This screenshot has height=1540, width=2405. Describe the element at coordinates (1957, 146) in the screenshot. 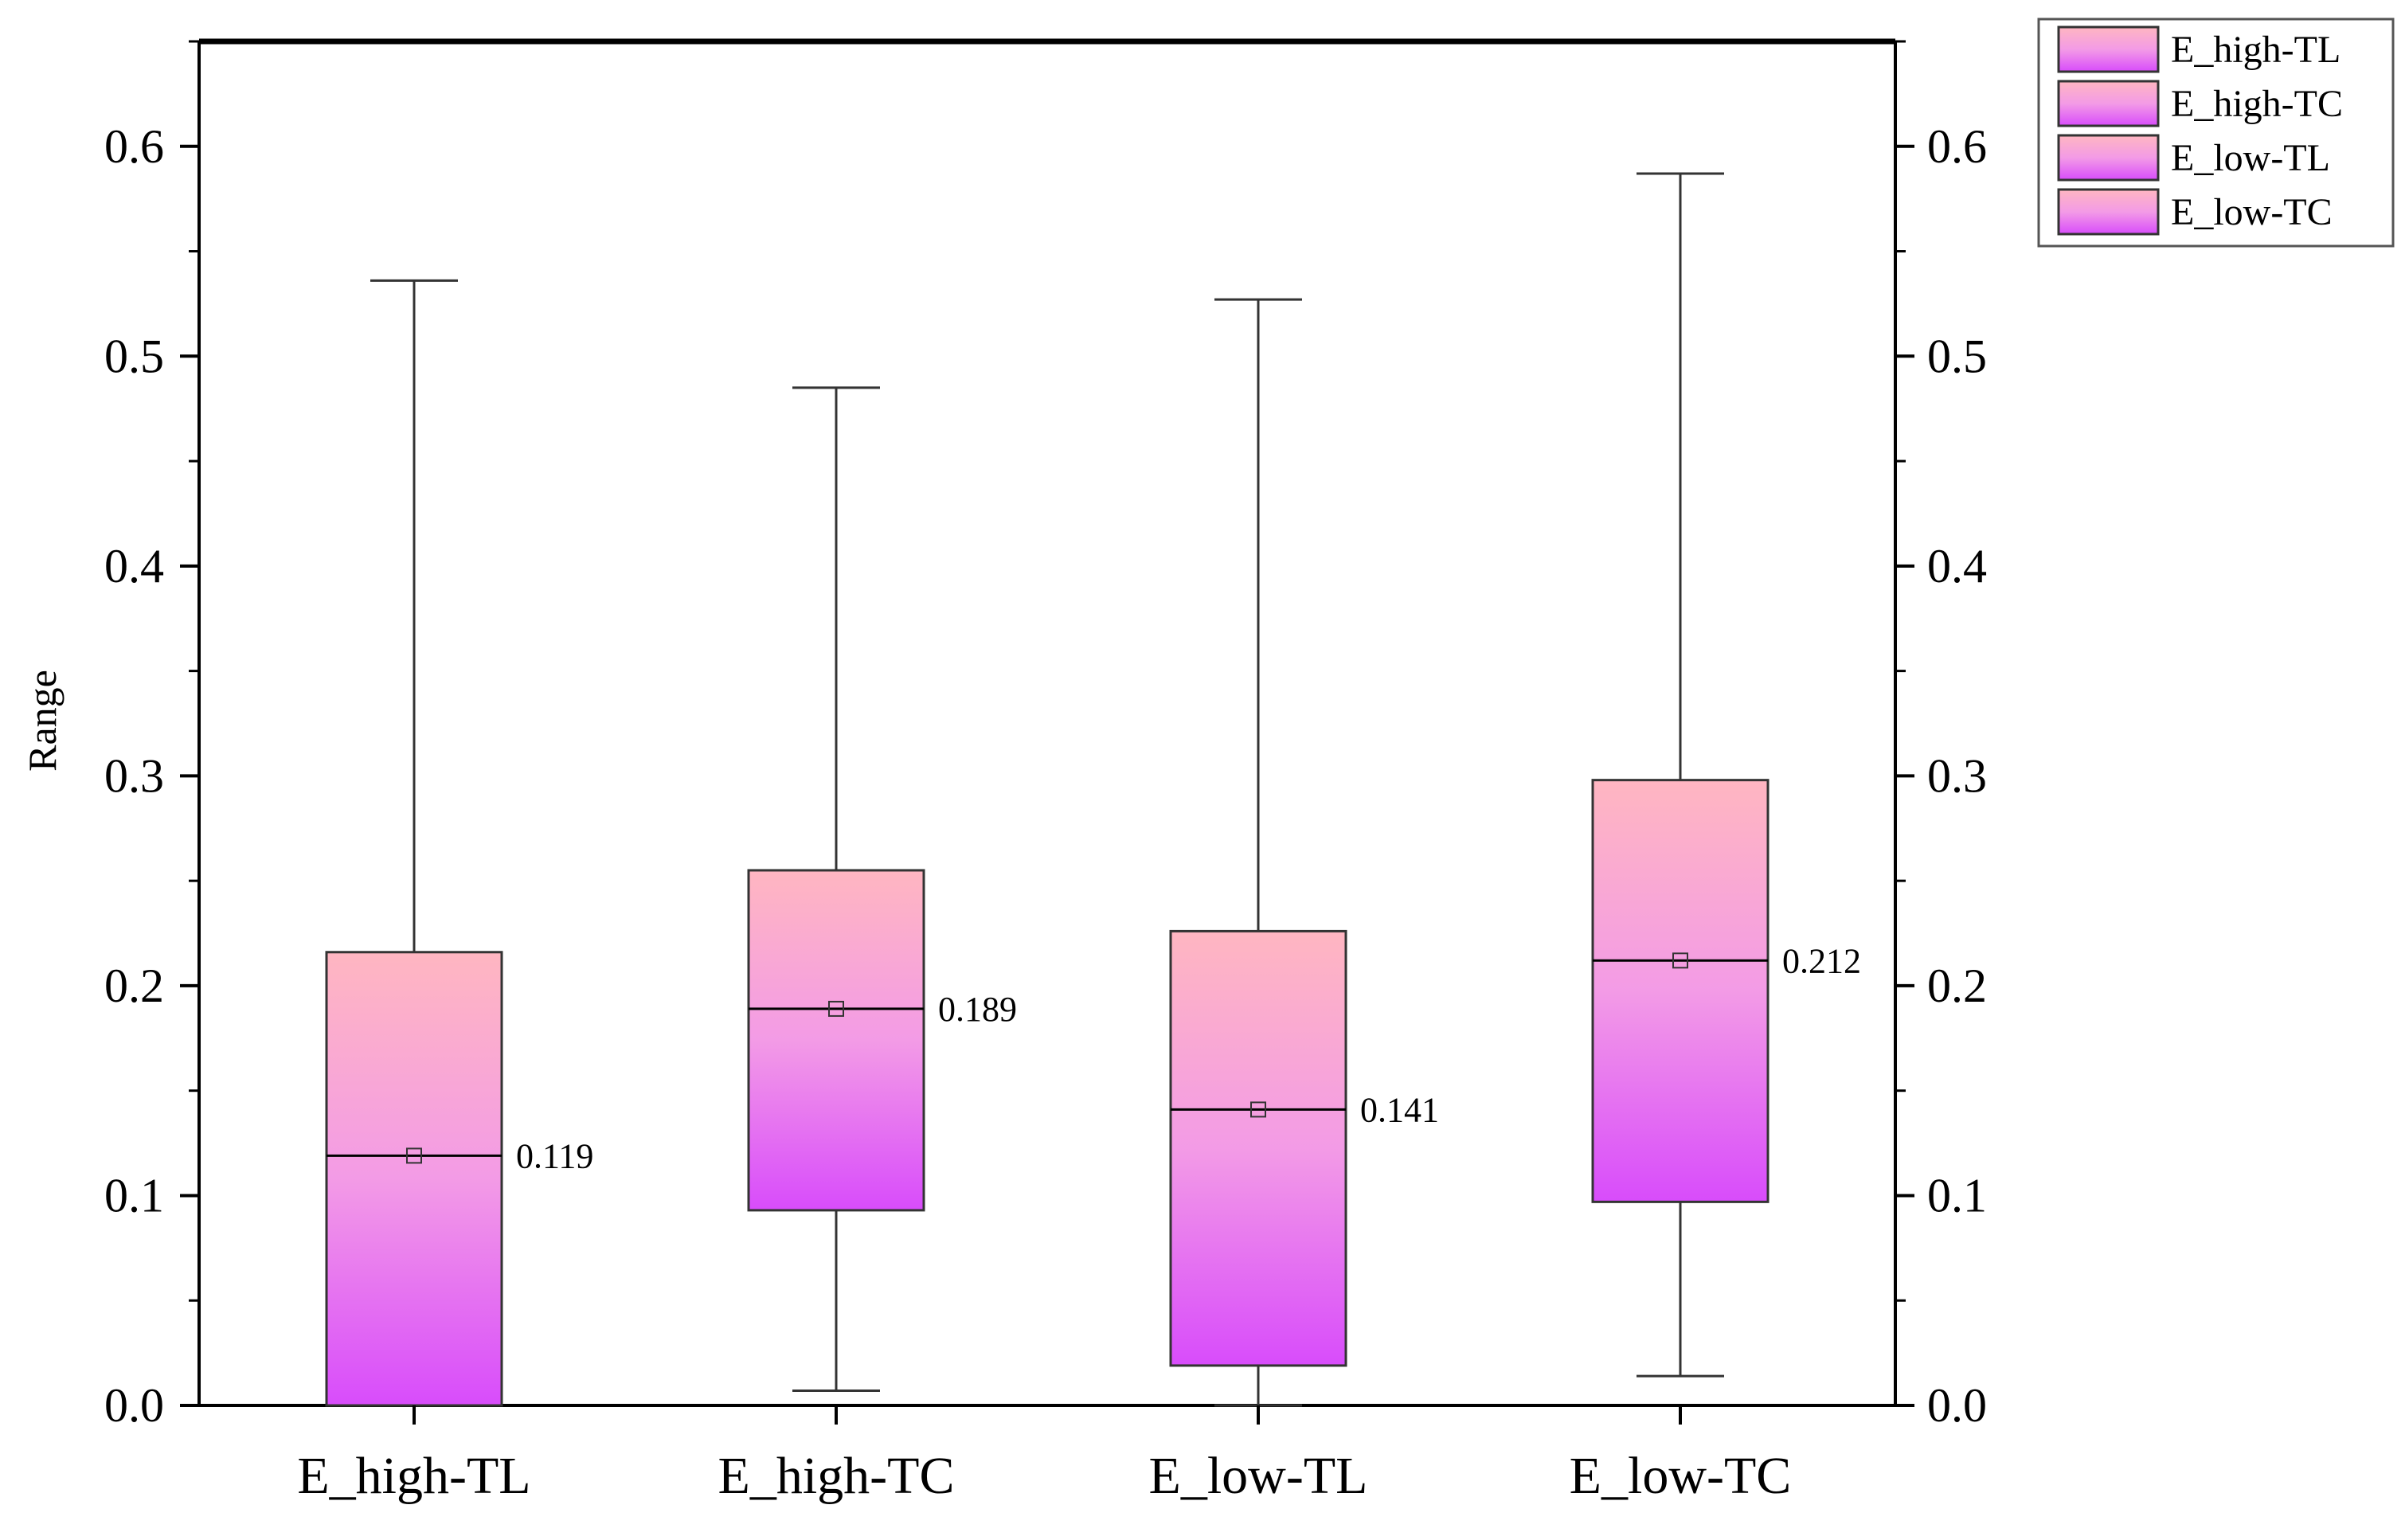

I see `y-tick-label-right: 0.6` at that location.